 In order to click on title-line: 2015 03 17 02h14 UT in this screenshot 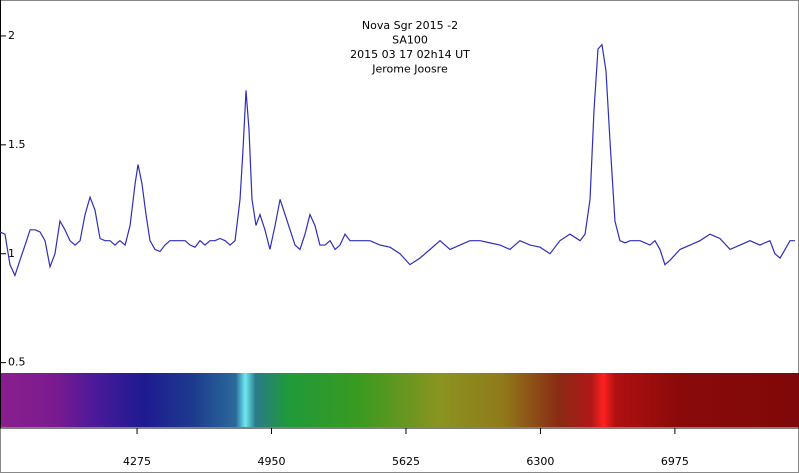, I will do `click(410, 54)`.